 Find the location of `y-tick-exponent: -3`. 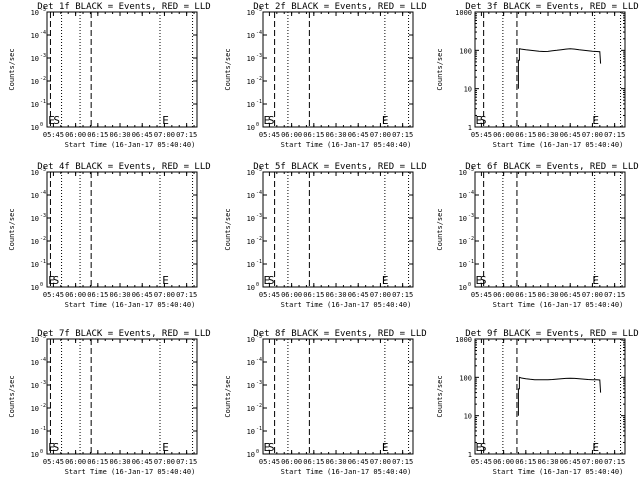

y-tick-exponent: -3 is located at coordinates (471, 216).